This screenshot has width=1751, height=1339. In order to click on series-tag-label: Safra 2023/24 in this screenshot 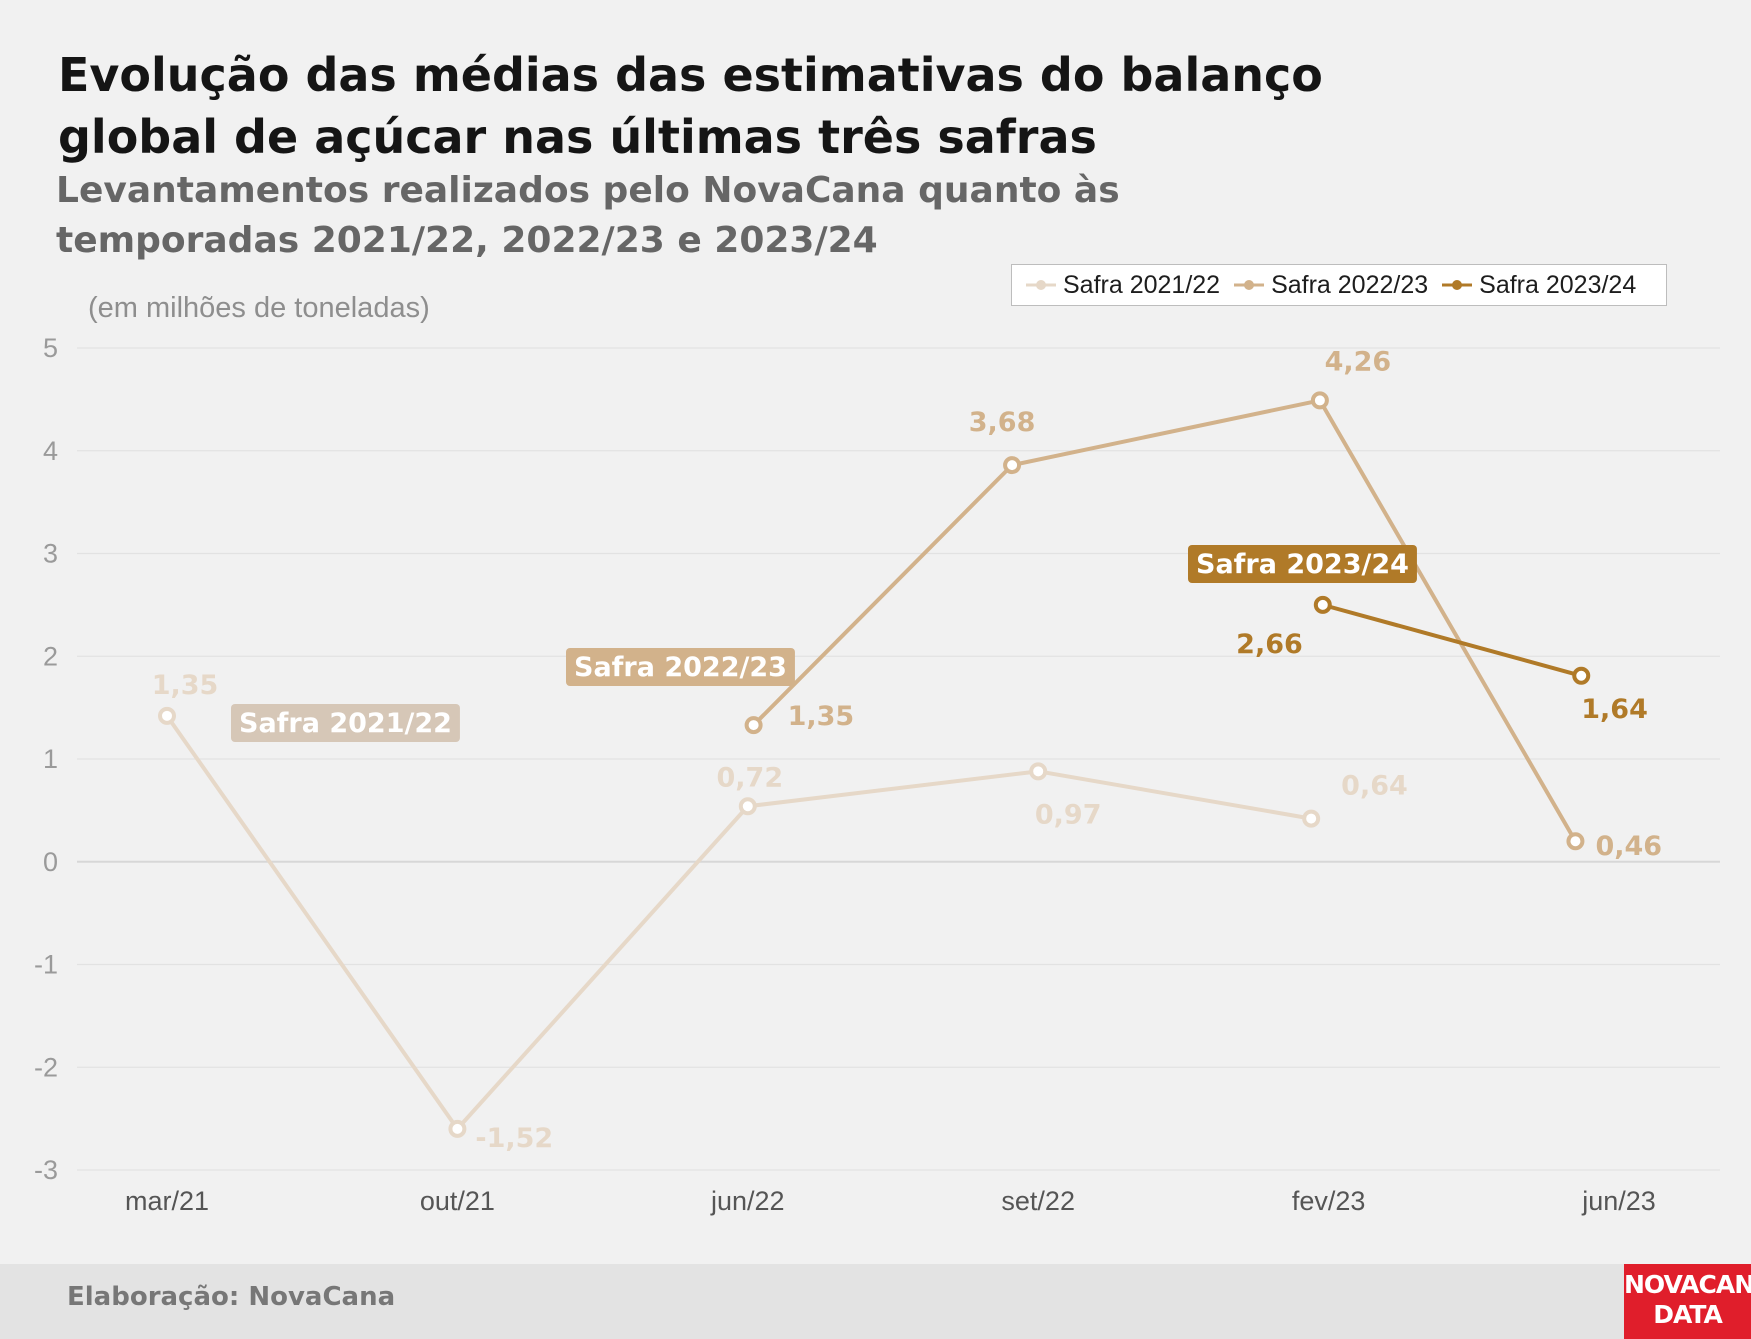, I will do `click(1302, 564)`.